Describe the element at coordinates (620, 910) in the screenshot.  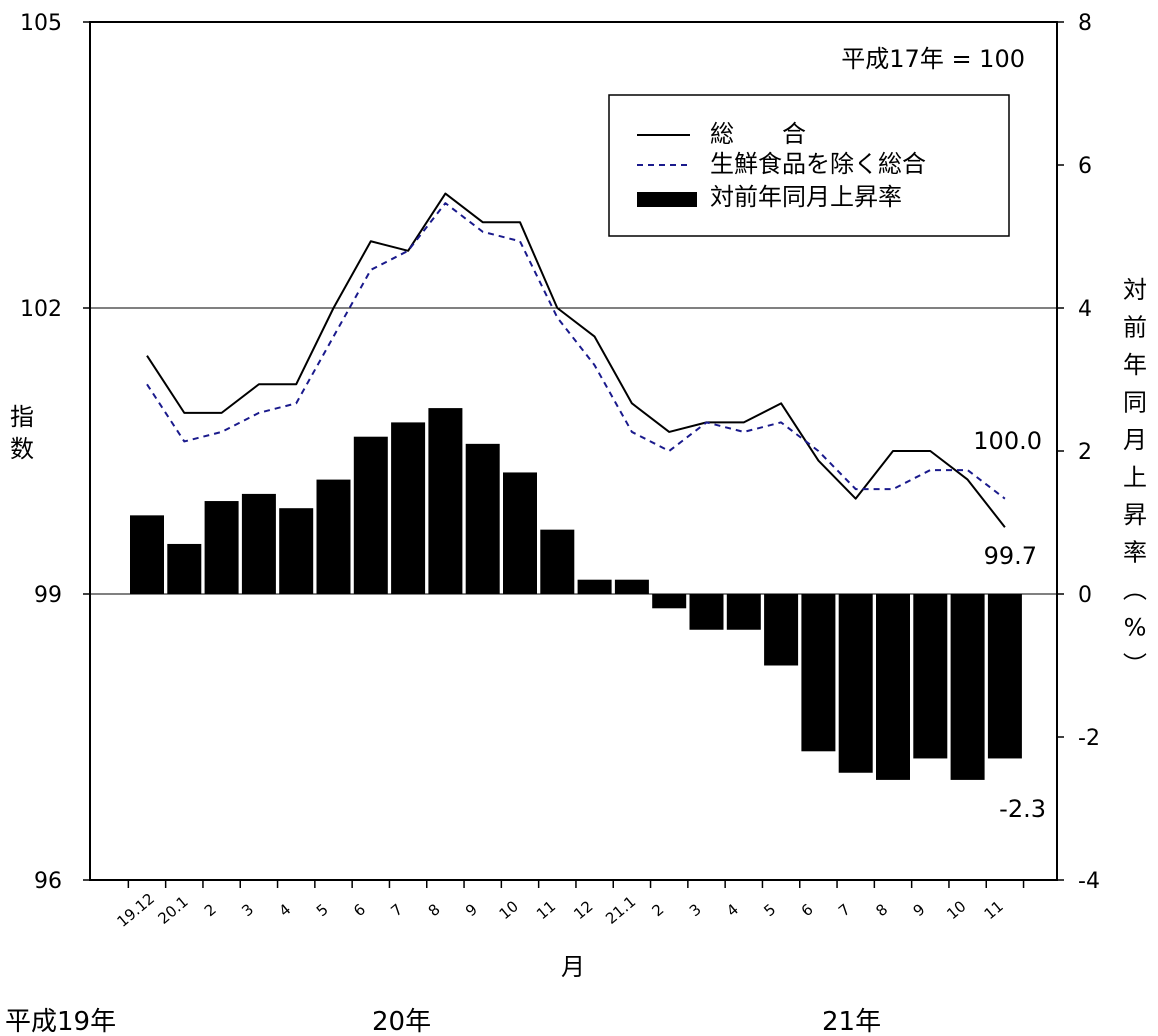
I see `x-tick-label-13: 21.1` at that location.